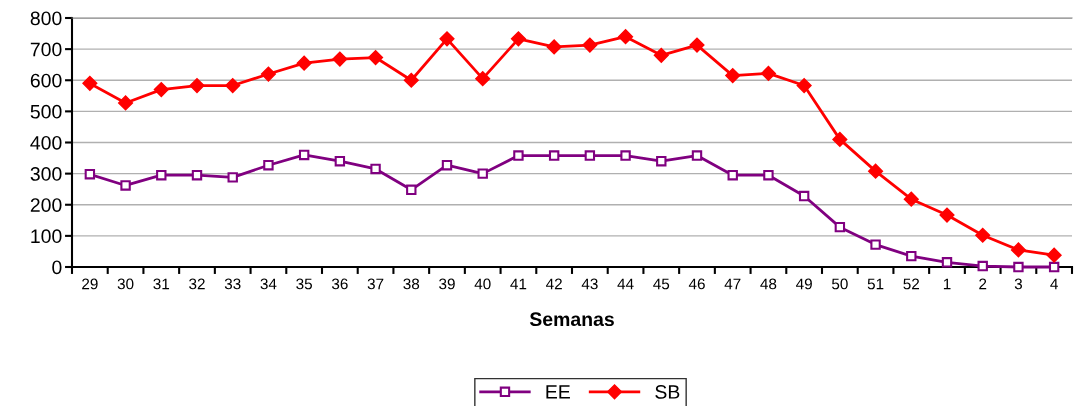 This screenshot has width=1075, height=406. Describe the element at coordinates (1018, 284) in the screenshot. I see `x-tick-label: 3` at that location.